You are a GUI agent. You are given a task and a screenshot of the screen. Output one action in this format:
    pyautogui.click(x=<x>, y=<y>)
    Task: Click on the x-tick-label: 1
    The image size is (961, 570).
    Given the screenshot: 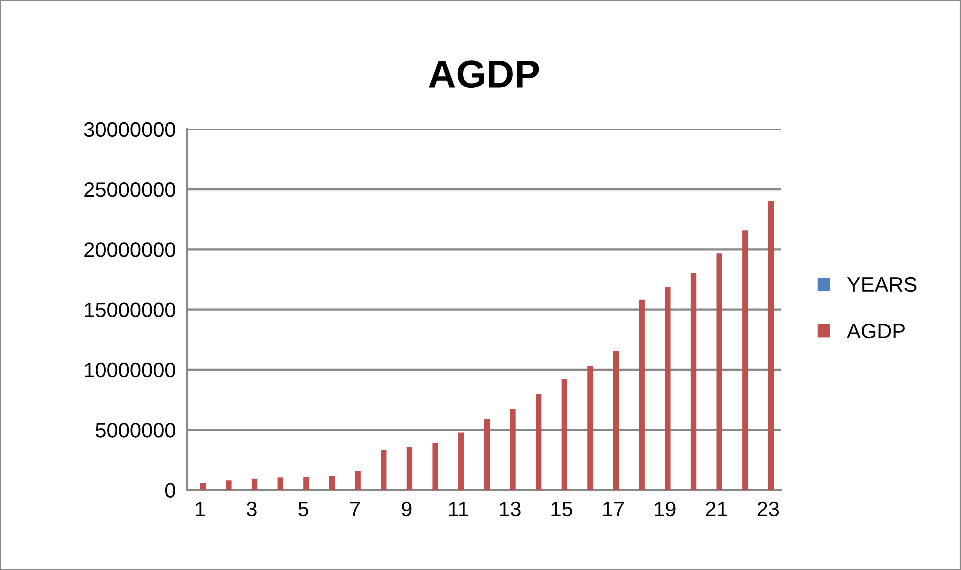 What is the action you would take?
    pyautogui.click(x=201, y=509)
    